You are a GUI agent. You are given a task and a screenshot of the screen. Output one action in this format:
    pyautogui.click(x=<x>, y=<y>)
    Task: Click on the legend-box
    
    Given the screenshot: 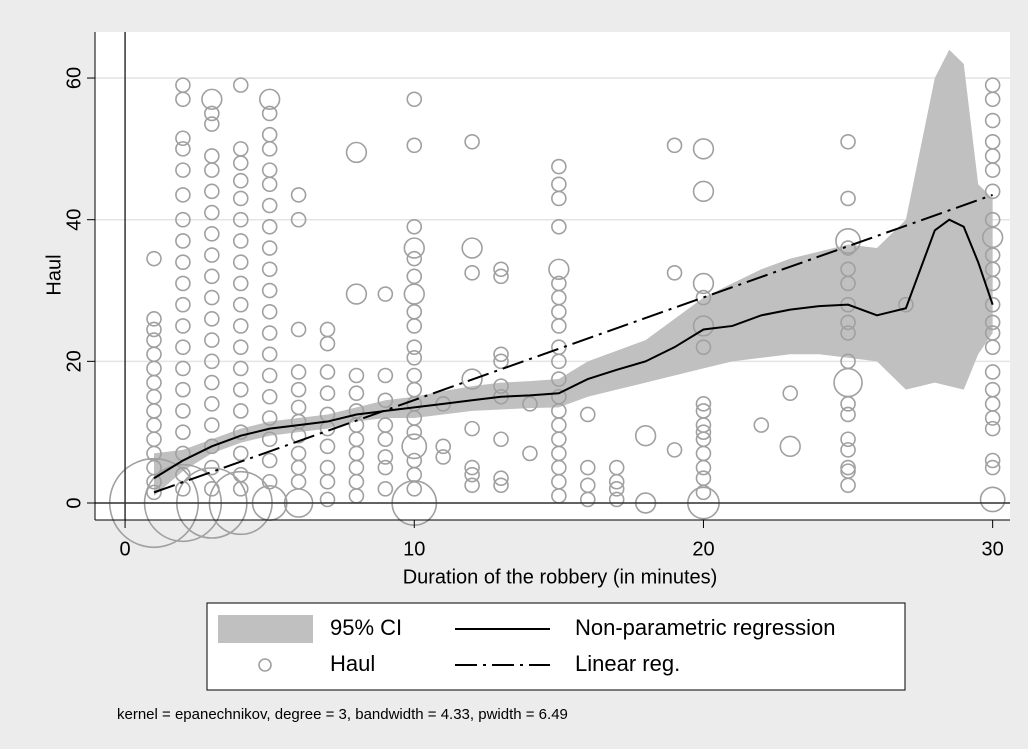 What is the action you would take?
    pyautogui.click(x=556, y=646)
    